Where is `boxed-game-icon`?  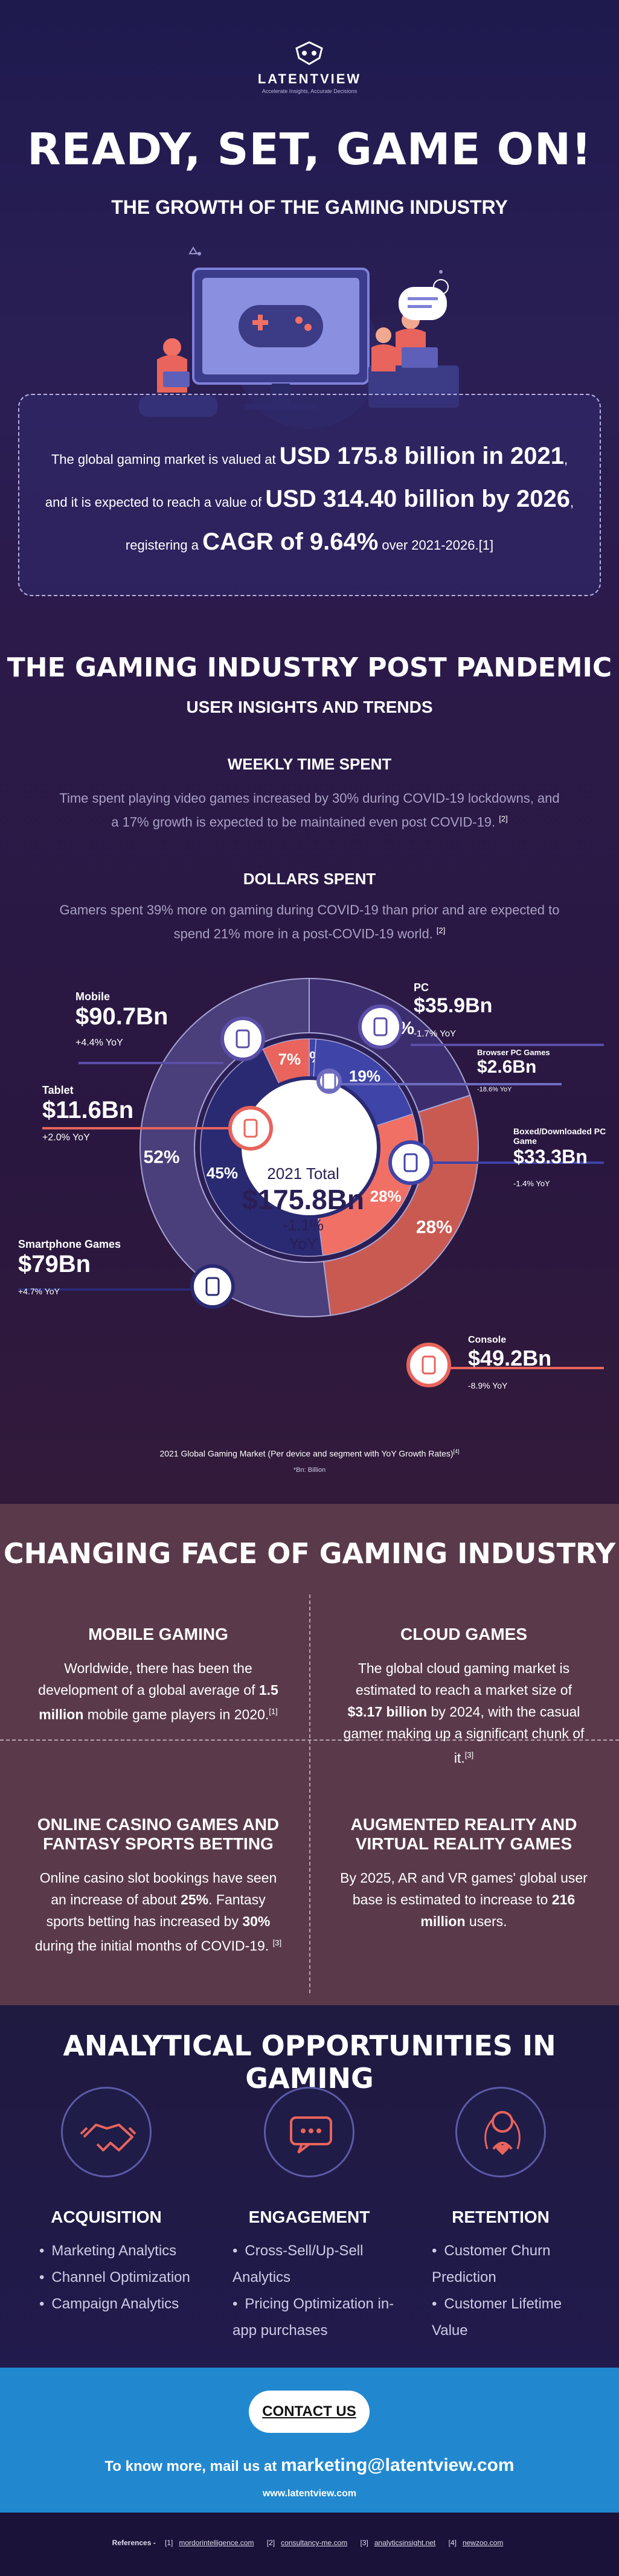
boxed-game-icon is located at coordinates (410, 1162).